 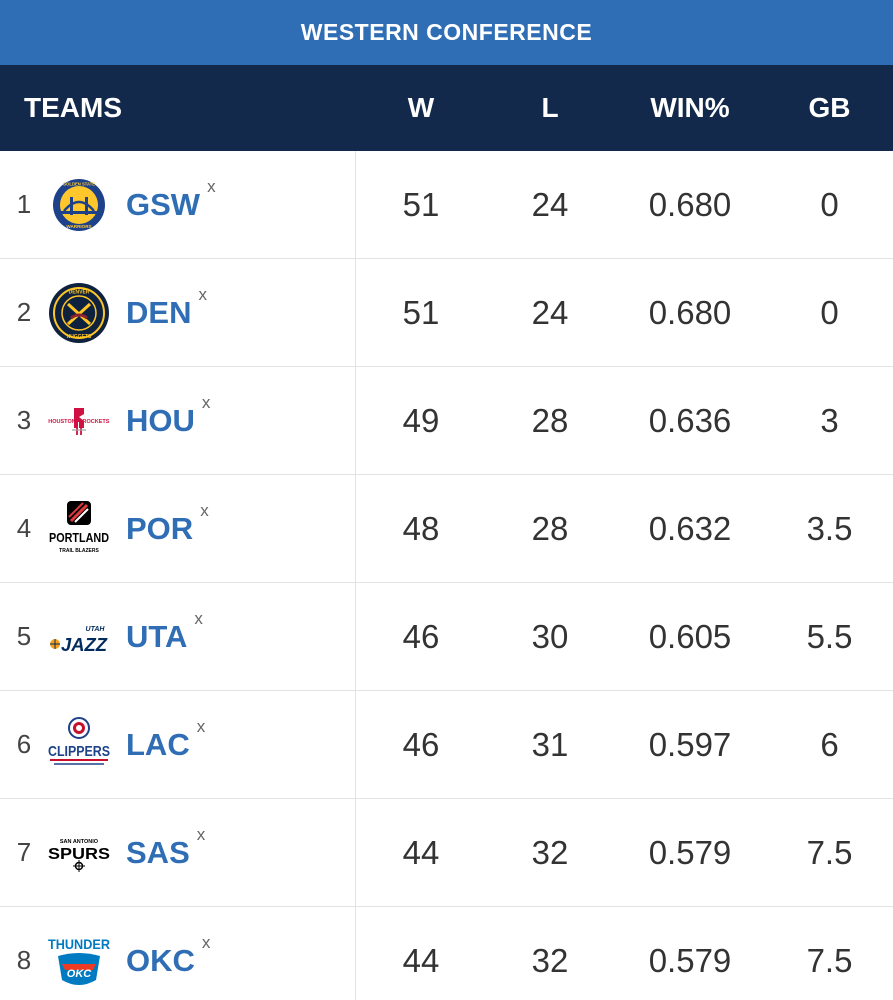 I want to click on conference-banner: WESTERN CONFERENCE, so click(x=446, y=32).